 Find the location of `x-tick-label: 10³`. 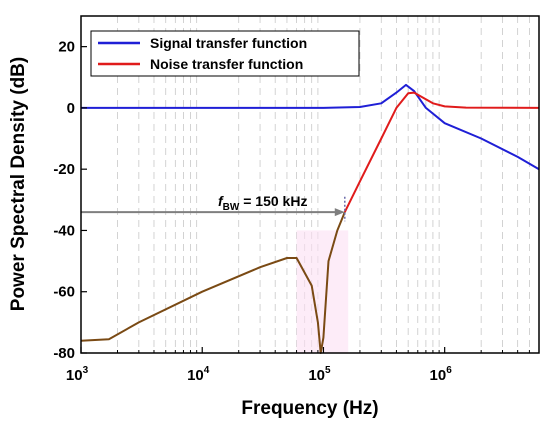

x-tick-label: 10³ is located at coordinates (77, 374).